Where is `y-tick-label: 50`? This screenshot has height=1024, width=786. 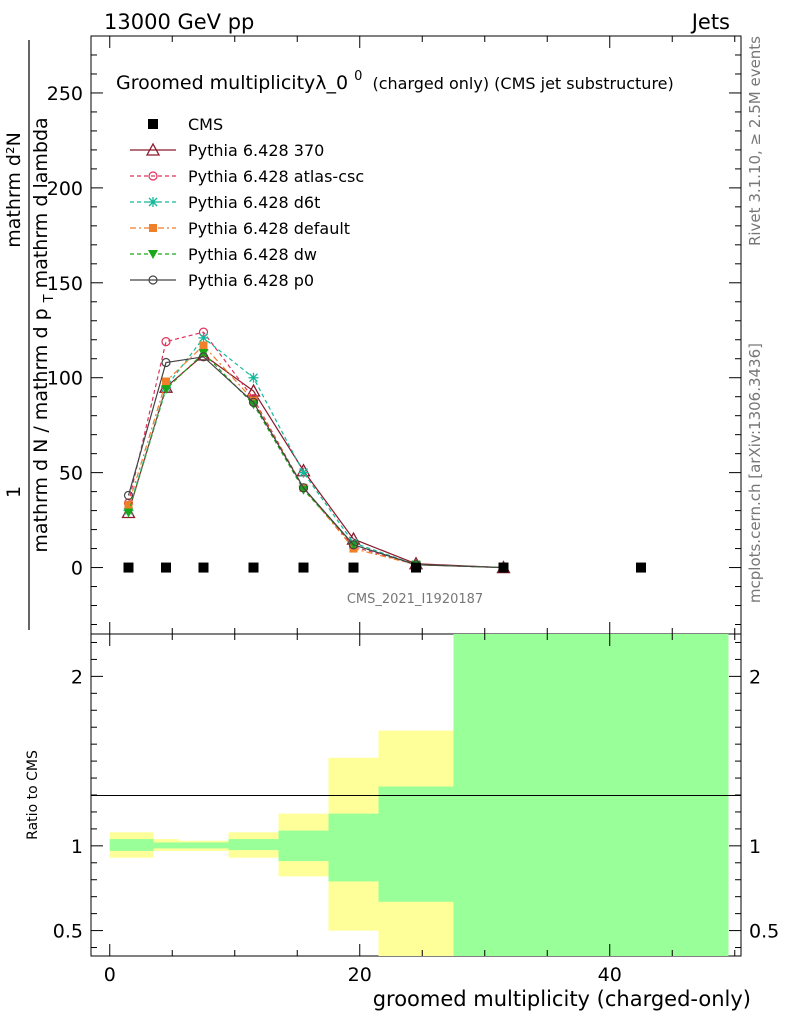 y-tick-label: 50 is located at coordinates (71, 474).